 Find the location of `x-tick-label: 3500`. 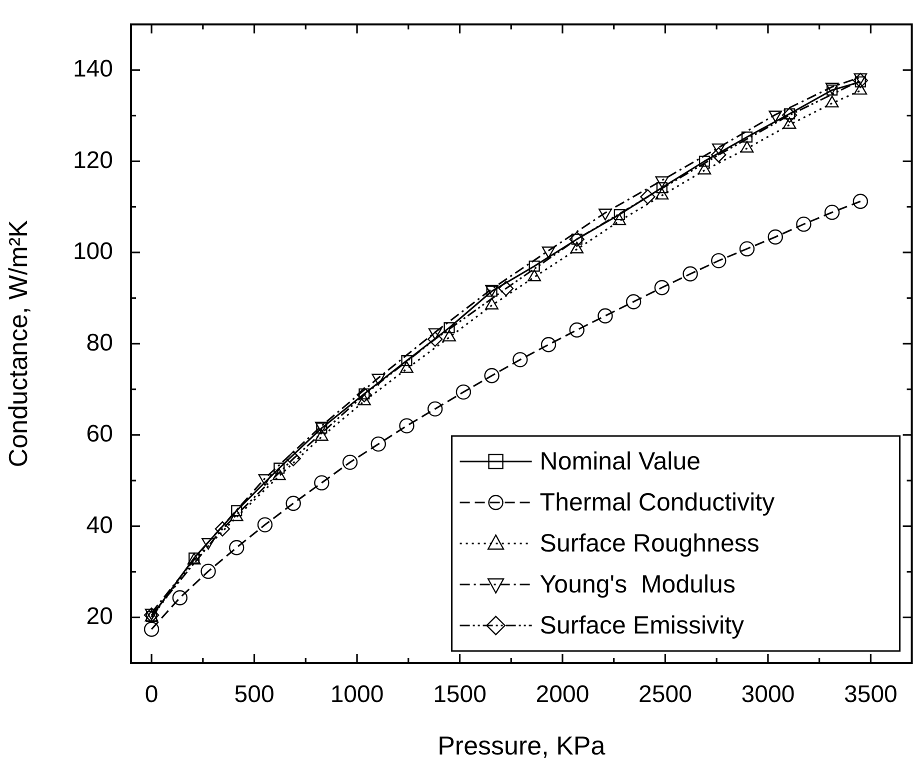

x-tick-label: 3500 is located at coordinates (871, 694).